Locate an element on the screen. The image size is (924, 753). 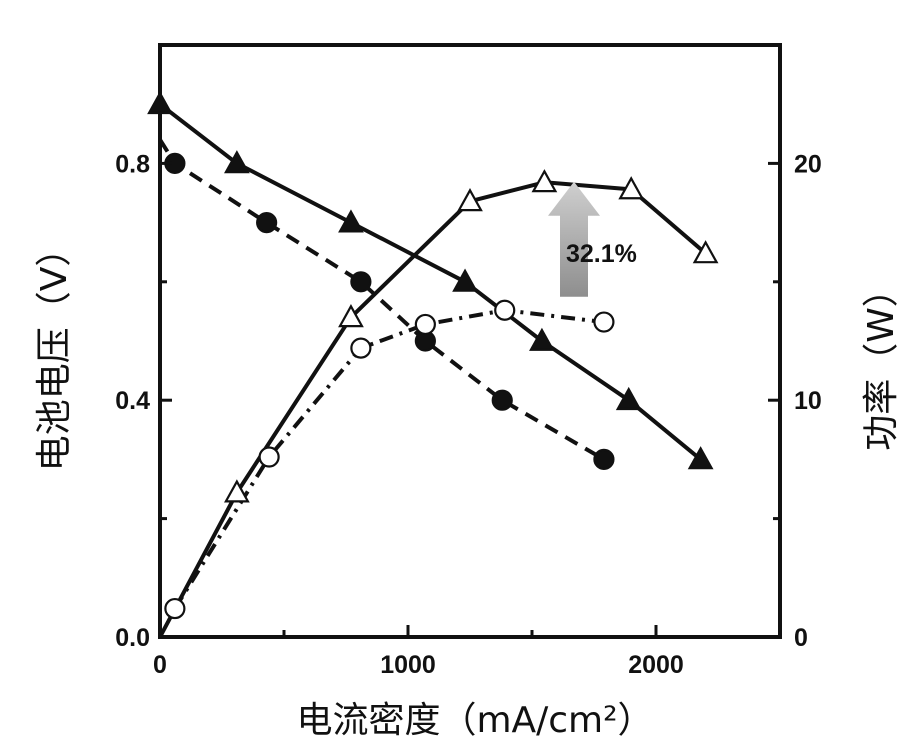
y-left-axis-title: 电池电压（V） is located at coordinates (54, 351).